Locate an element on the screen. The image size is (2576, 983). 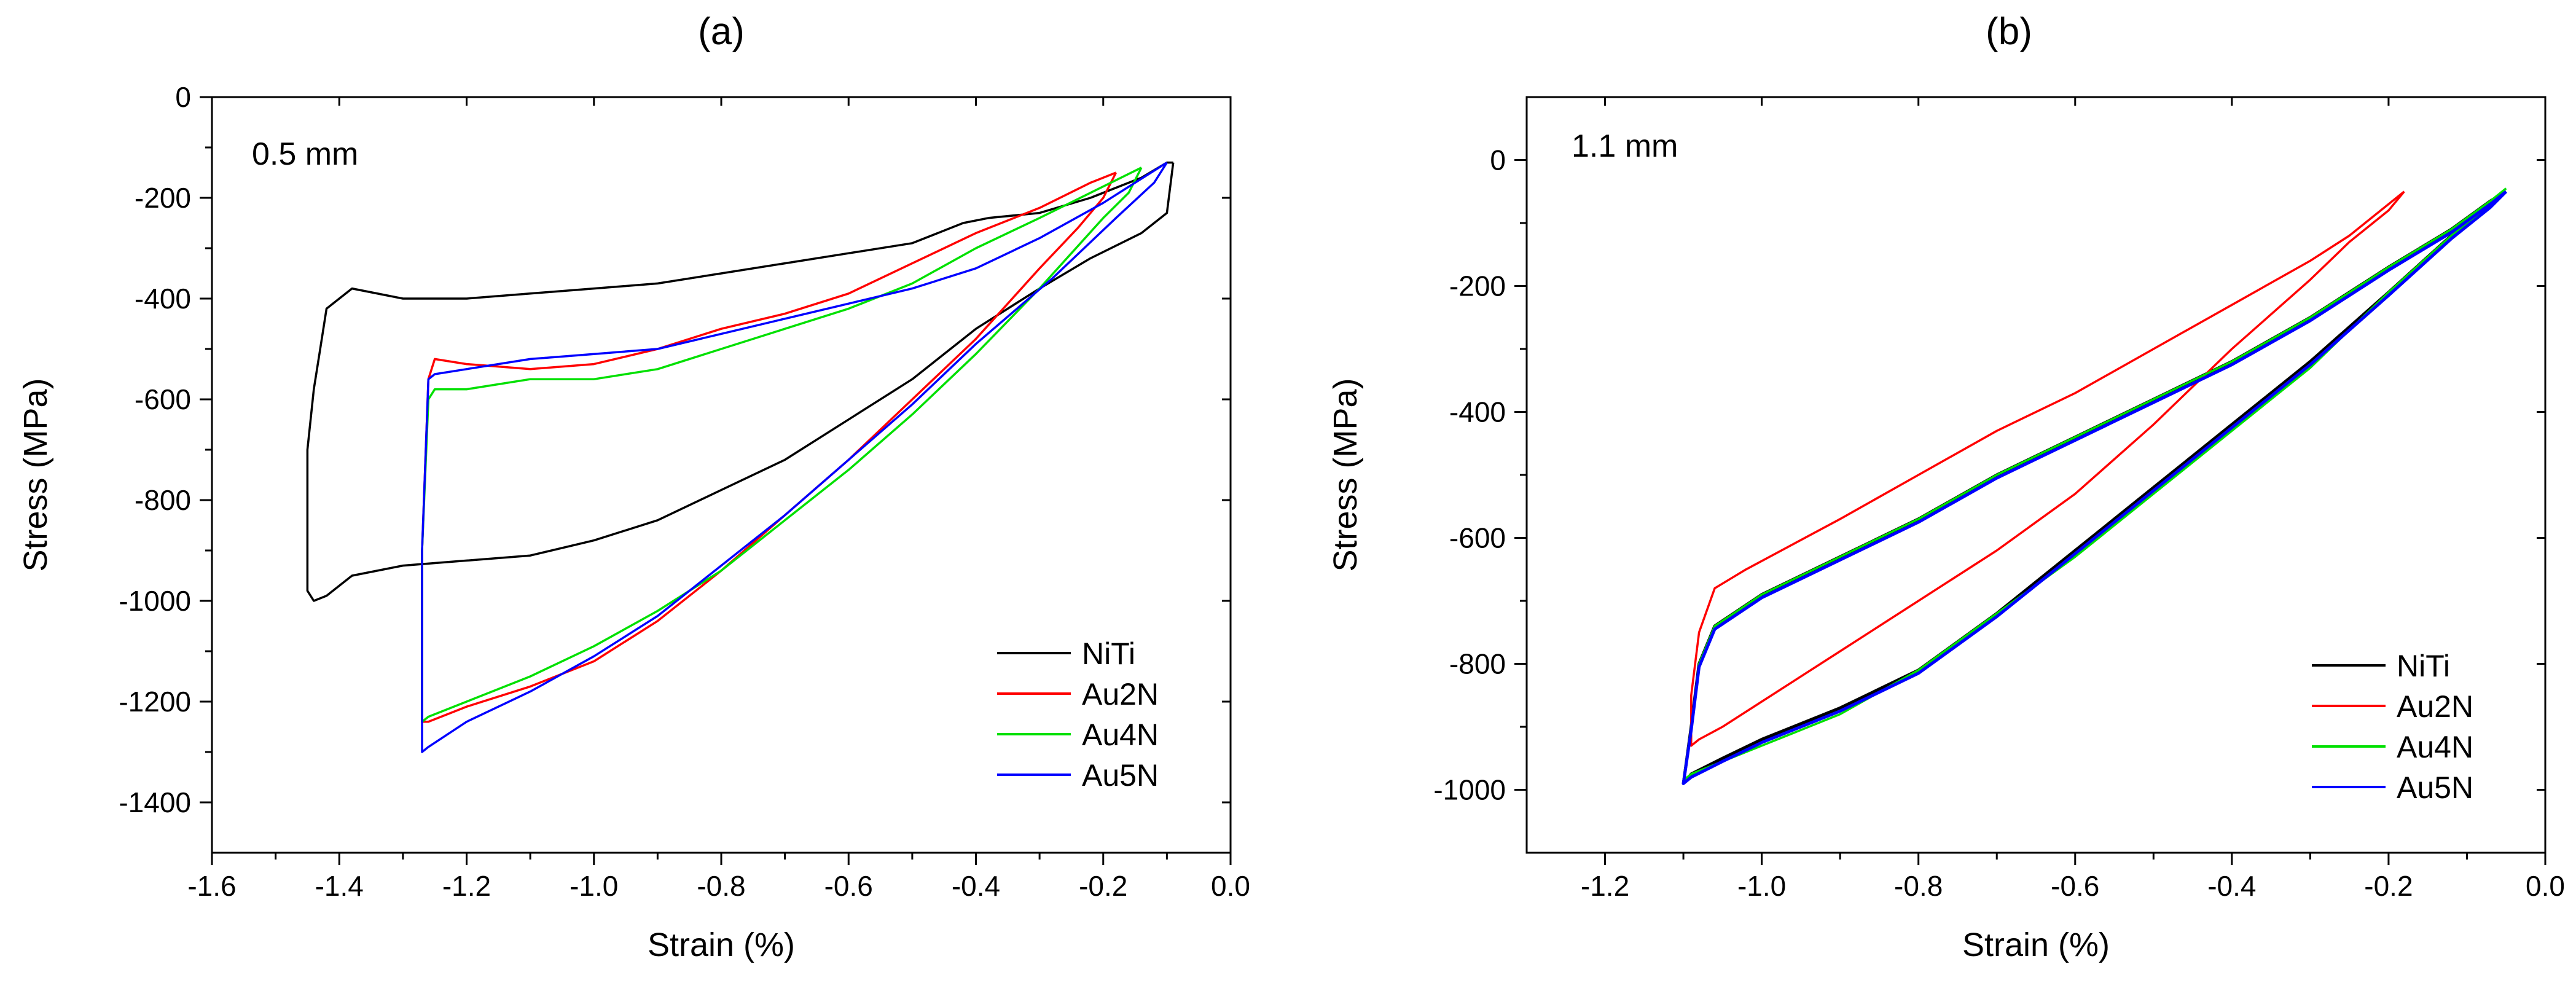
thickness-annotation: 1.1 mm is located at coordinates (1625, 146).